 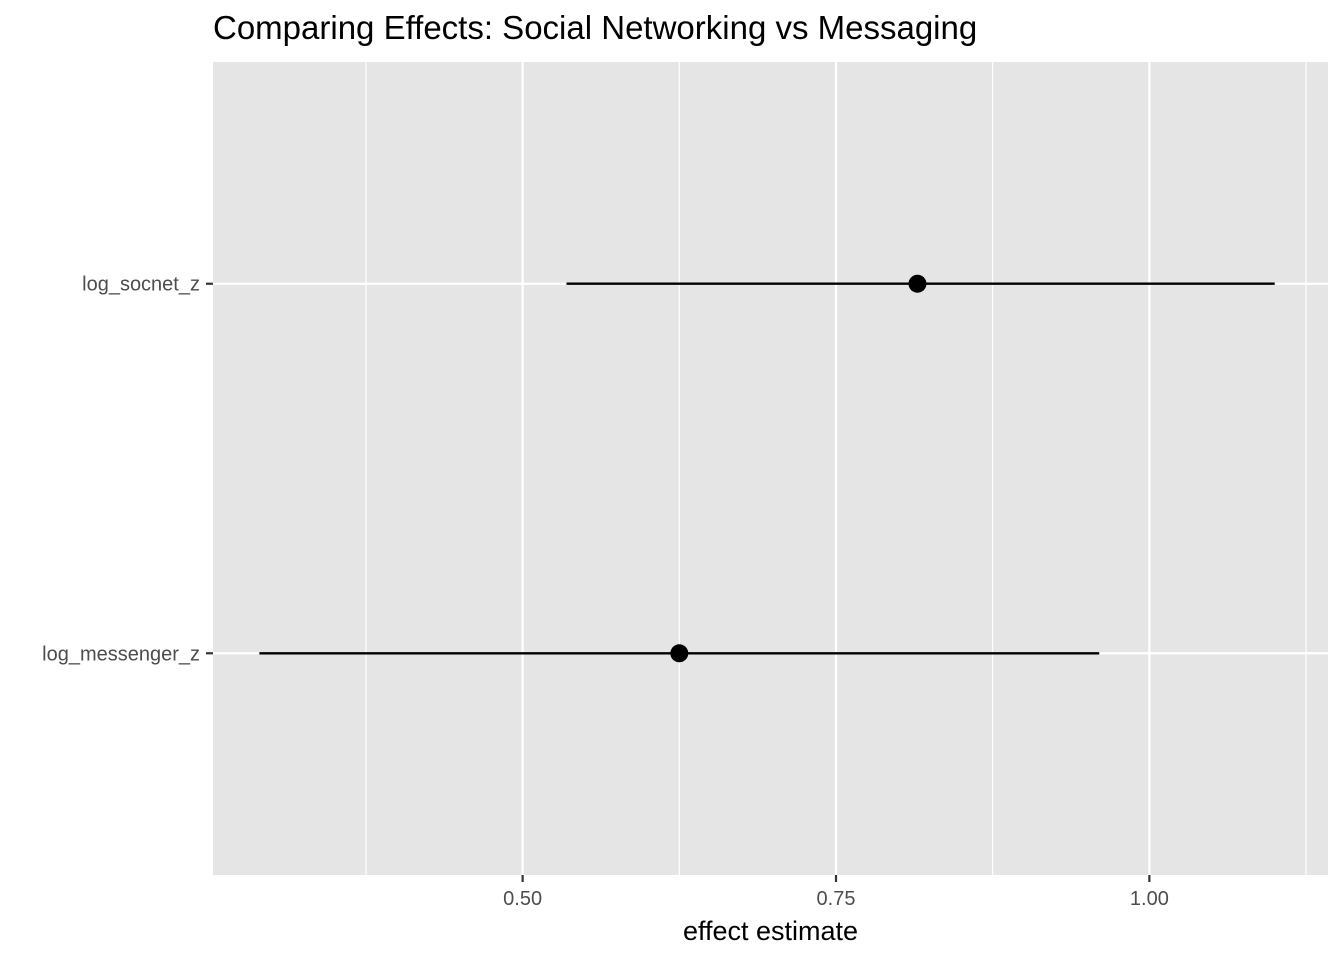 I want to click on y-tick-label: log_socnet_z, so click(x=141, y=285).